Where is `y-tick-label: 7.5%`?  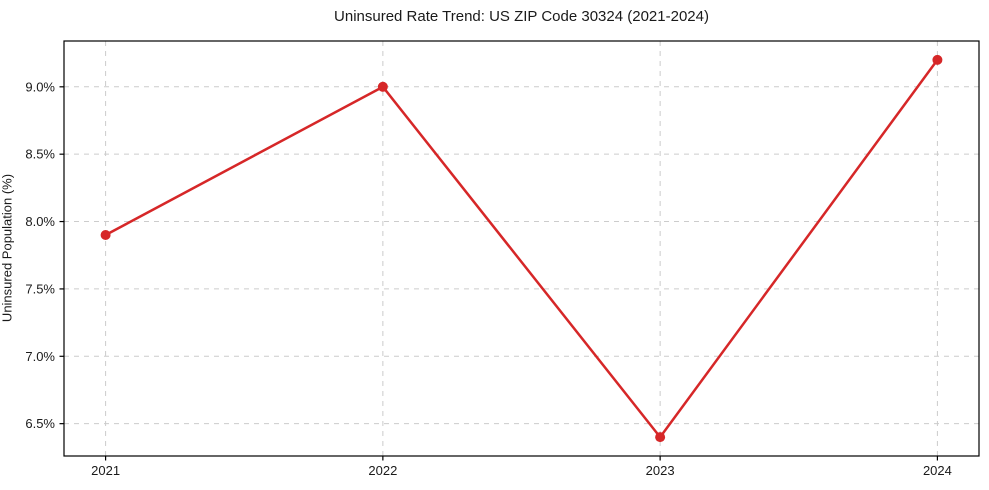 y-tick-label: 7.5% is located at coordinates (40, 288).